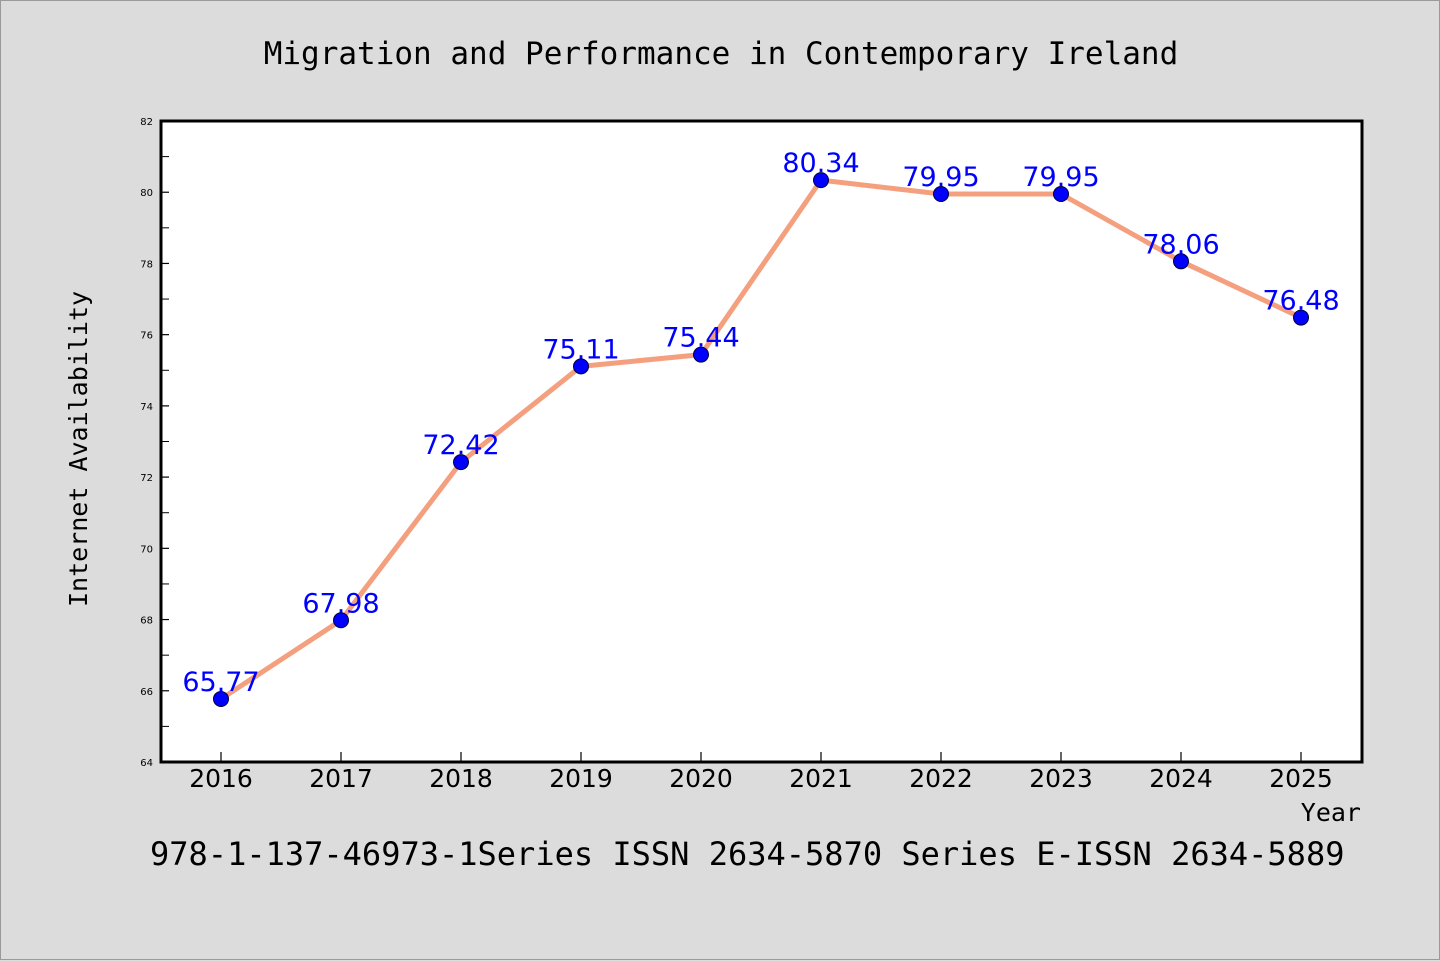 Image resolution: width=1440 pixels, height=961 pixels. Describe the element at coordinates (1300, 301) in the screenshot. I see `data-label: 76.48` at that location.